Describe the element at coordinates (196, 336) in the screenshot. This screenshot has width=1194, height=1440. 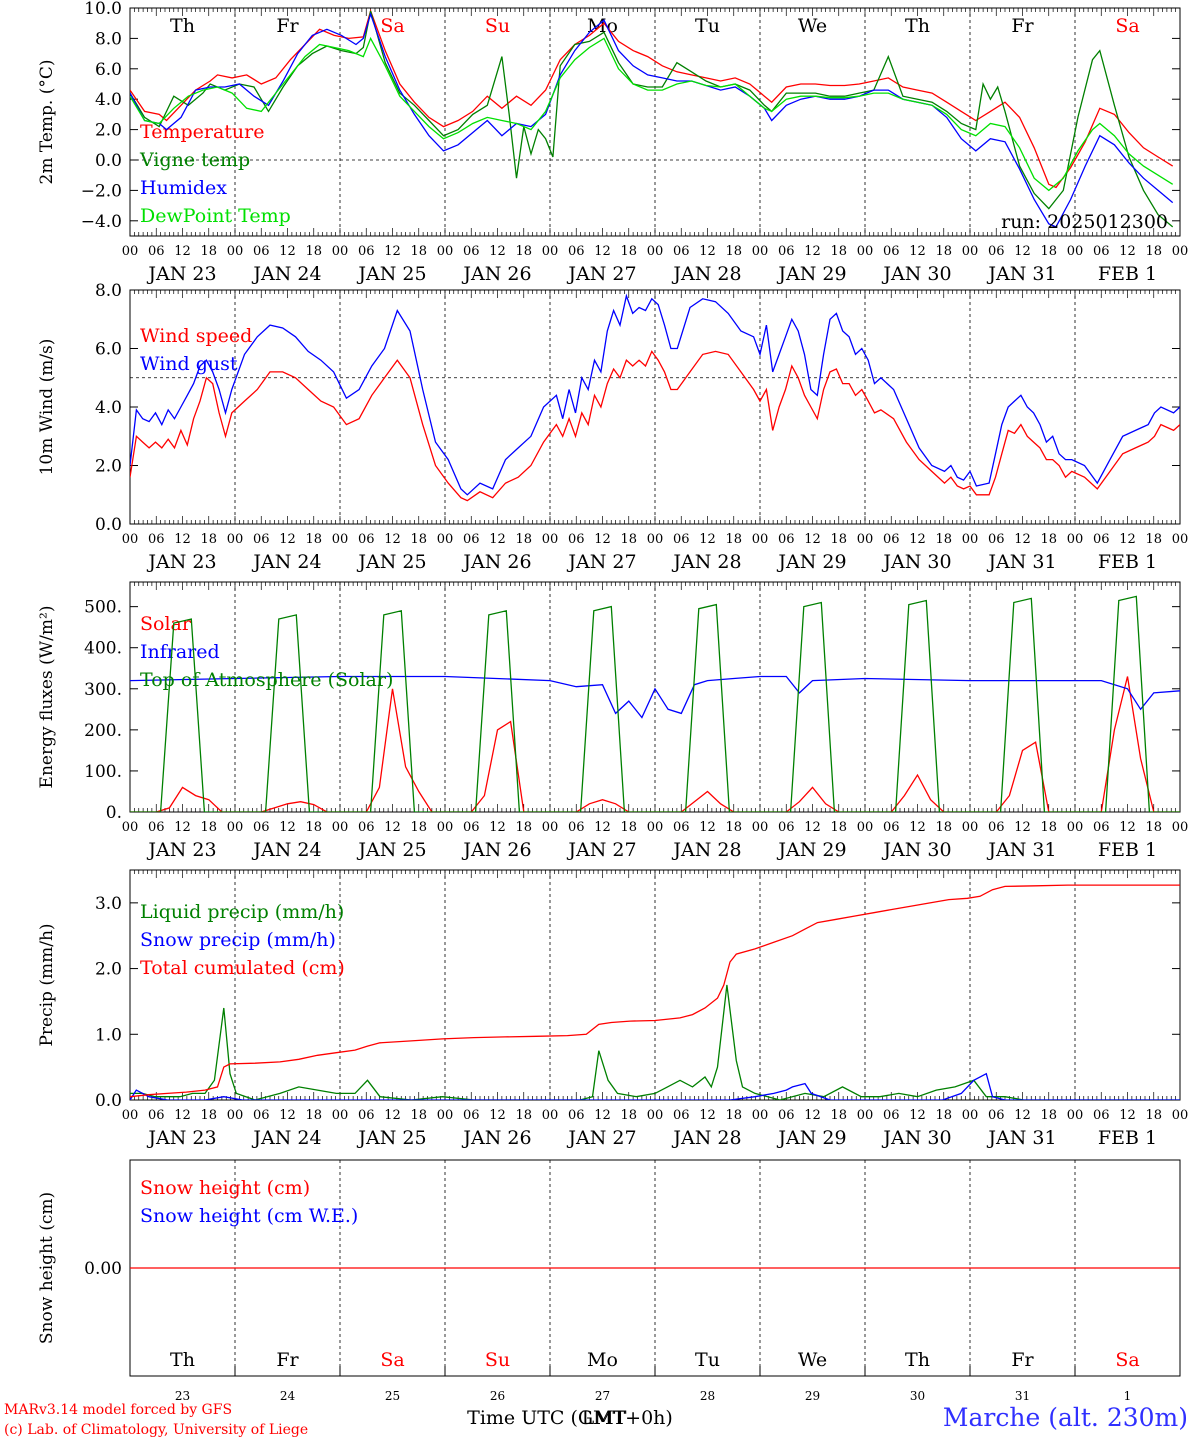
I see `legend-entry: Wind speed` at that location.